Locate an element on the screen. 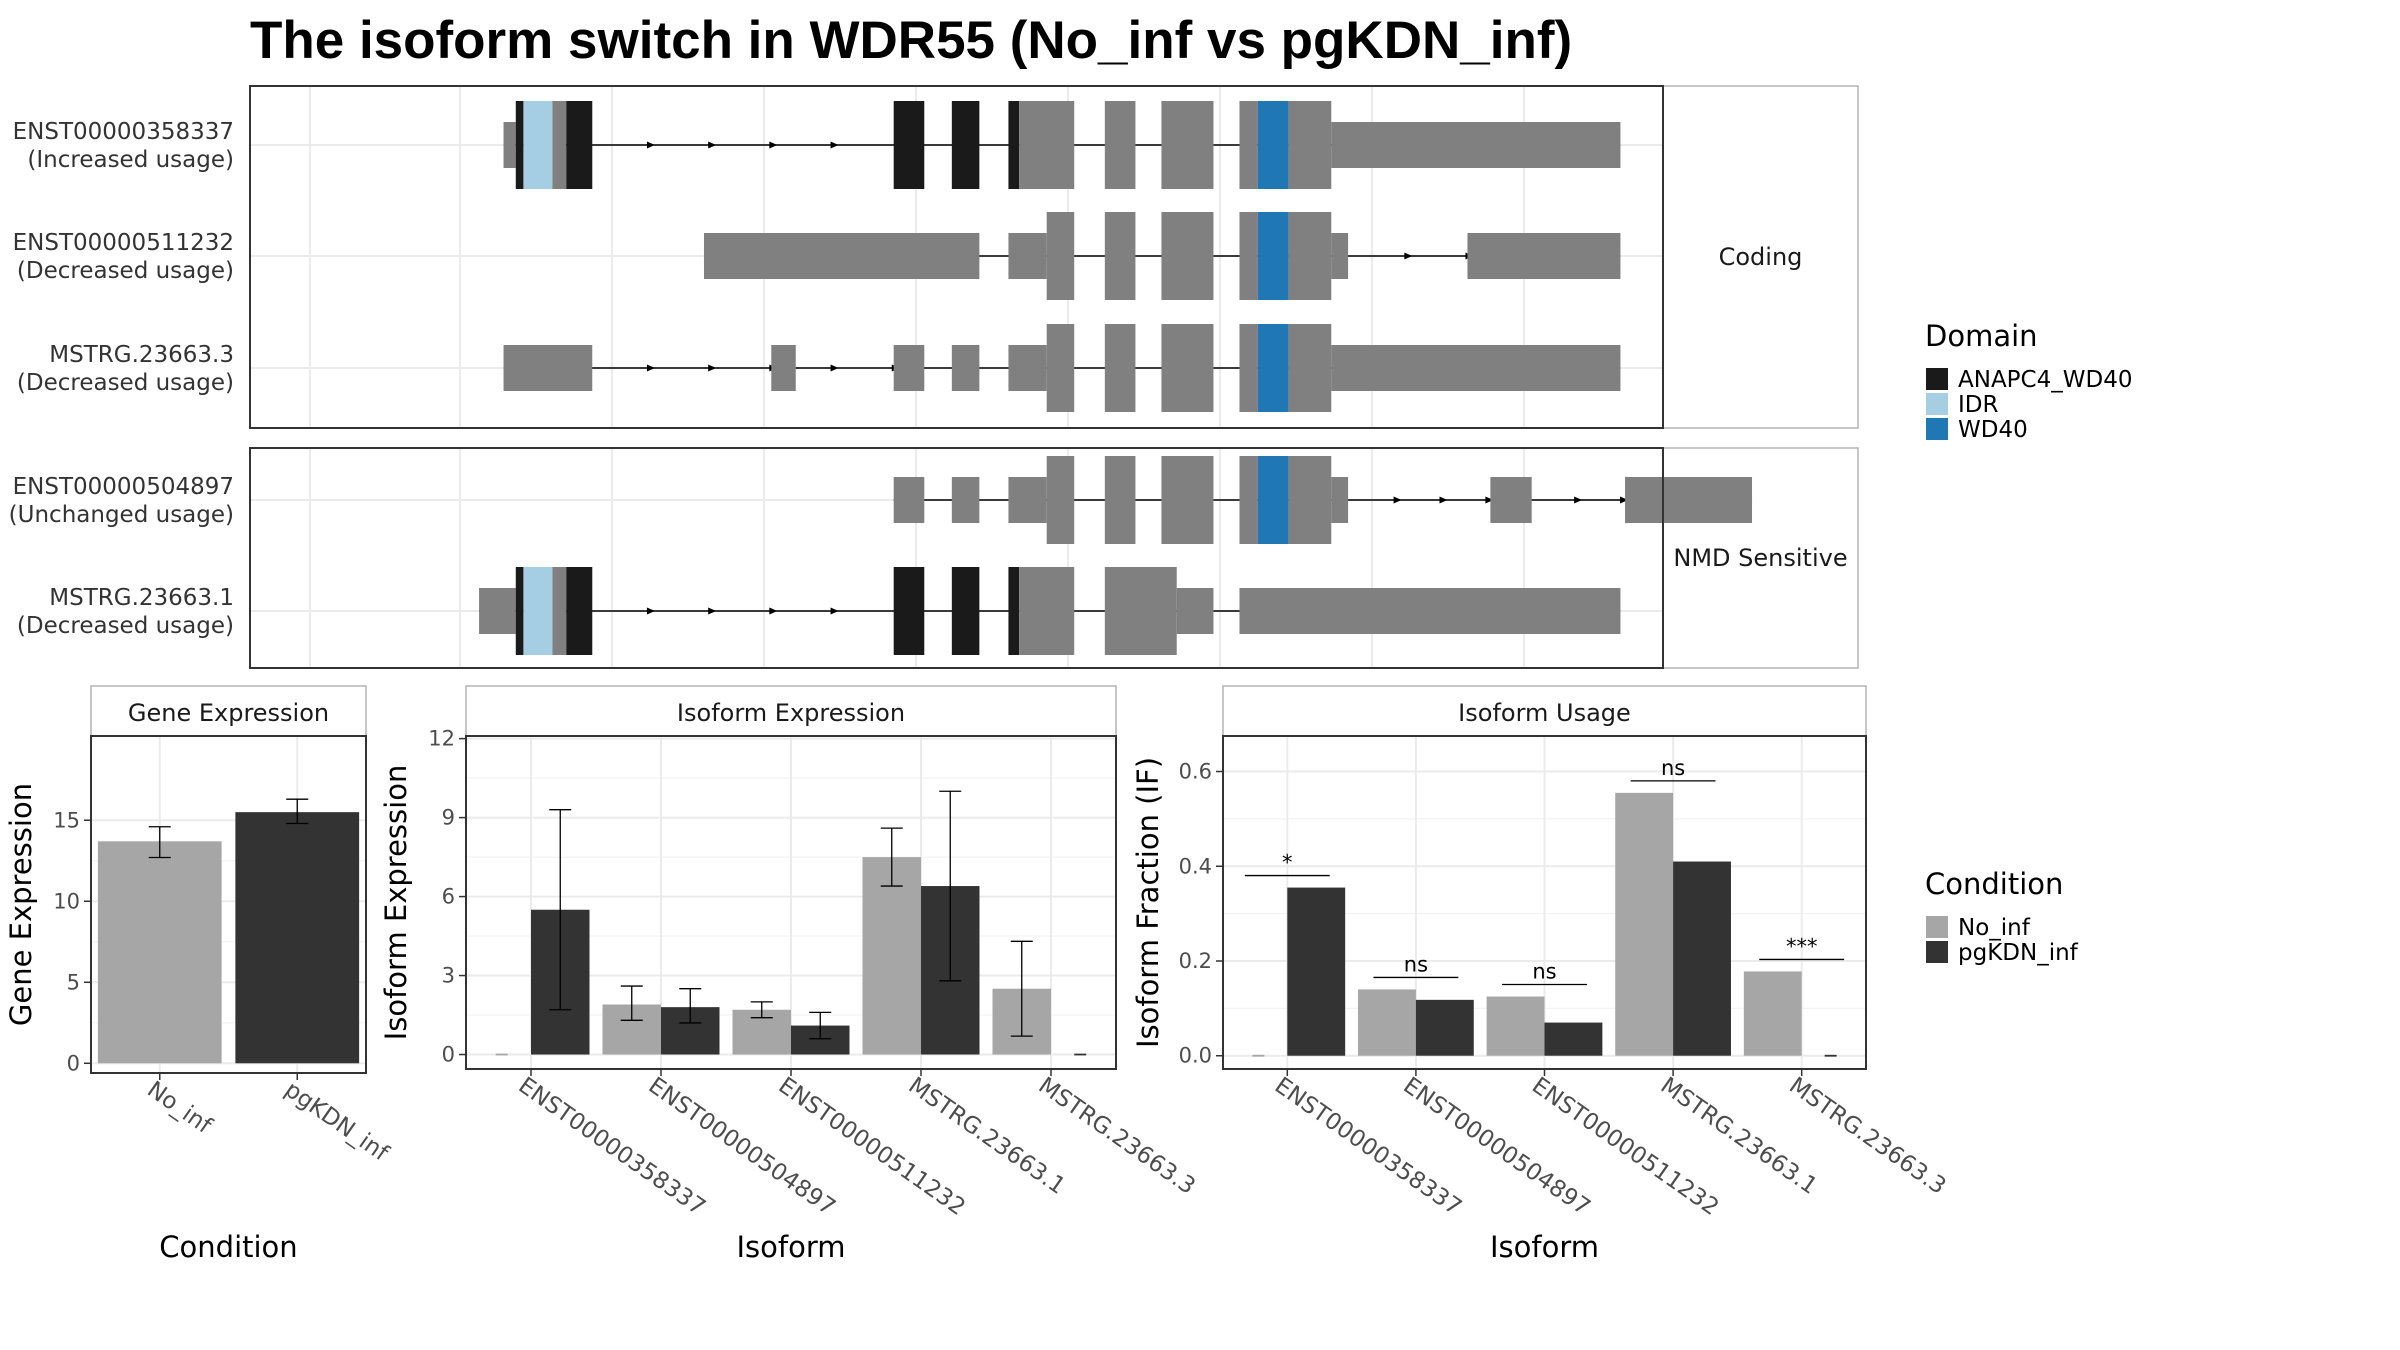 This screenshot has height=1350, width=2400. y-tick-label: 0.2 is located at coordinates (1195, 961).